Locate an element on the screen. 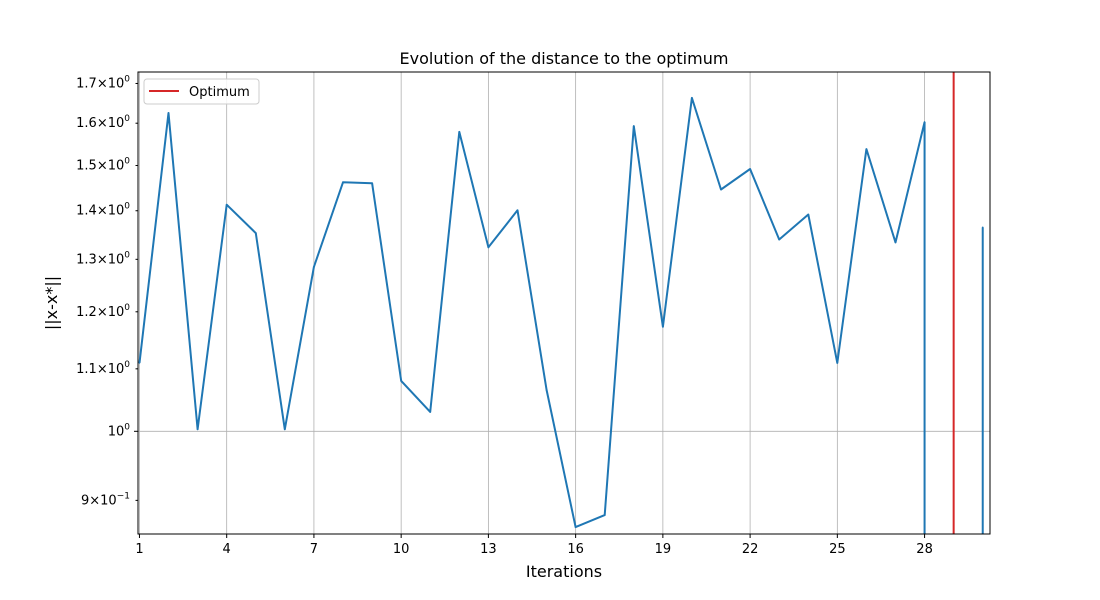 Image resolution: width=1100 pixels, height=600 pixels. x-tick-label: 19 is located at coordinates (663, 549).